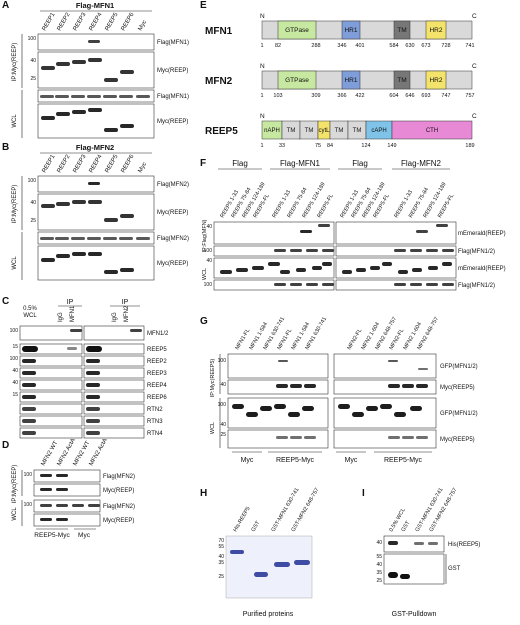 Image resolution: width=520 pixels, height=625 pixels. I want to click on c-terminus: C, so click(474, 116).